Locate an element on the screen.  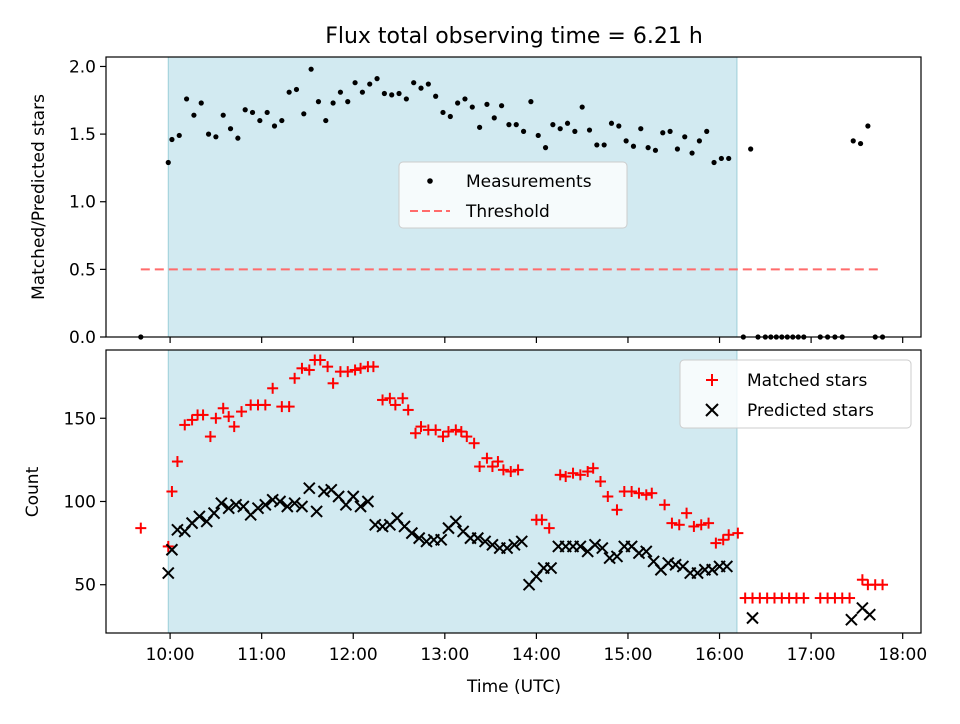
xtick-label: 10:00 is located at coordinates (170, 655).